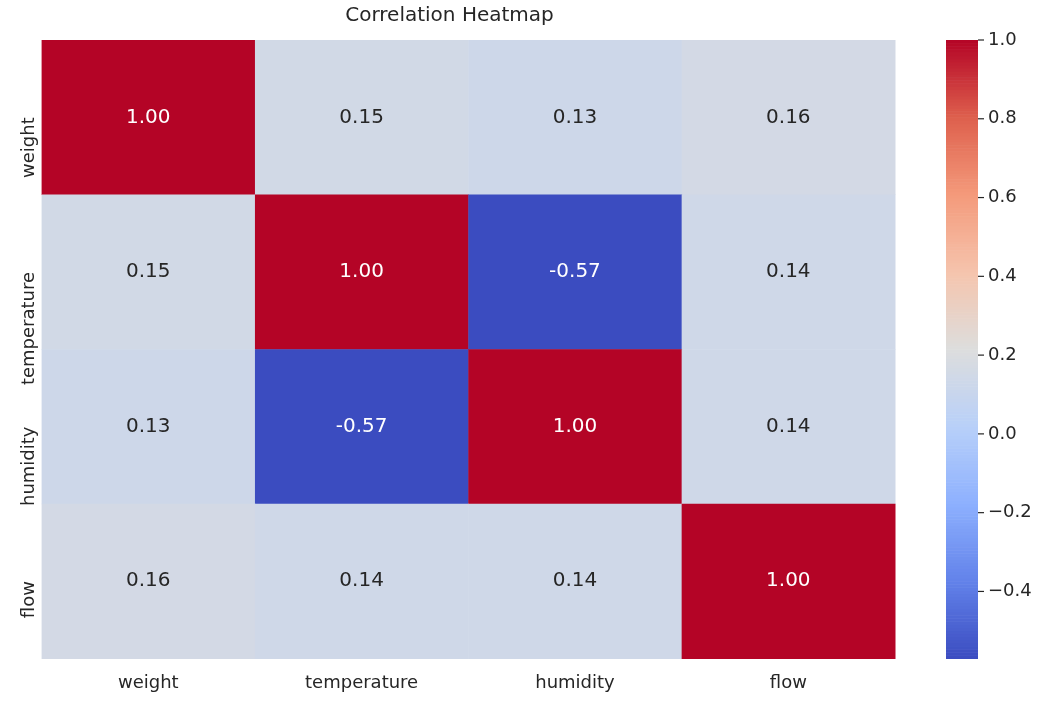  I want to click on x-tick-label: humidity, so click(575, 681).